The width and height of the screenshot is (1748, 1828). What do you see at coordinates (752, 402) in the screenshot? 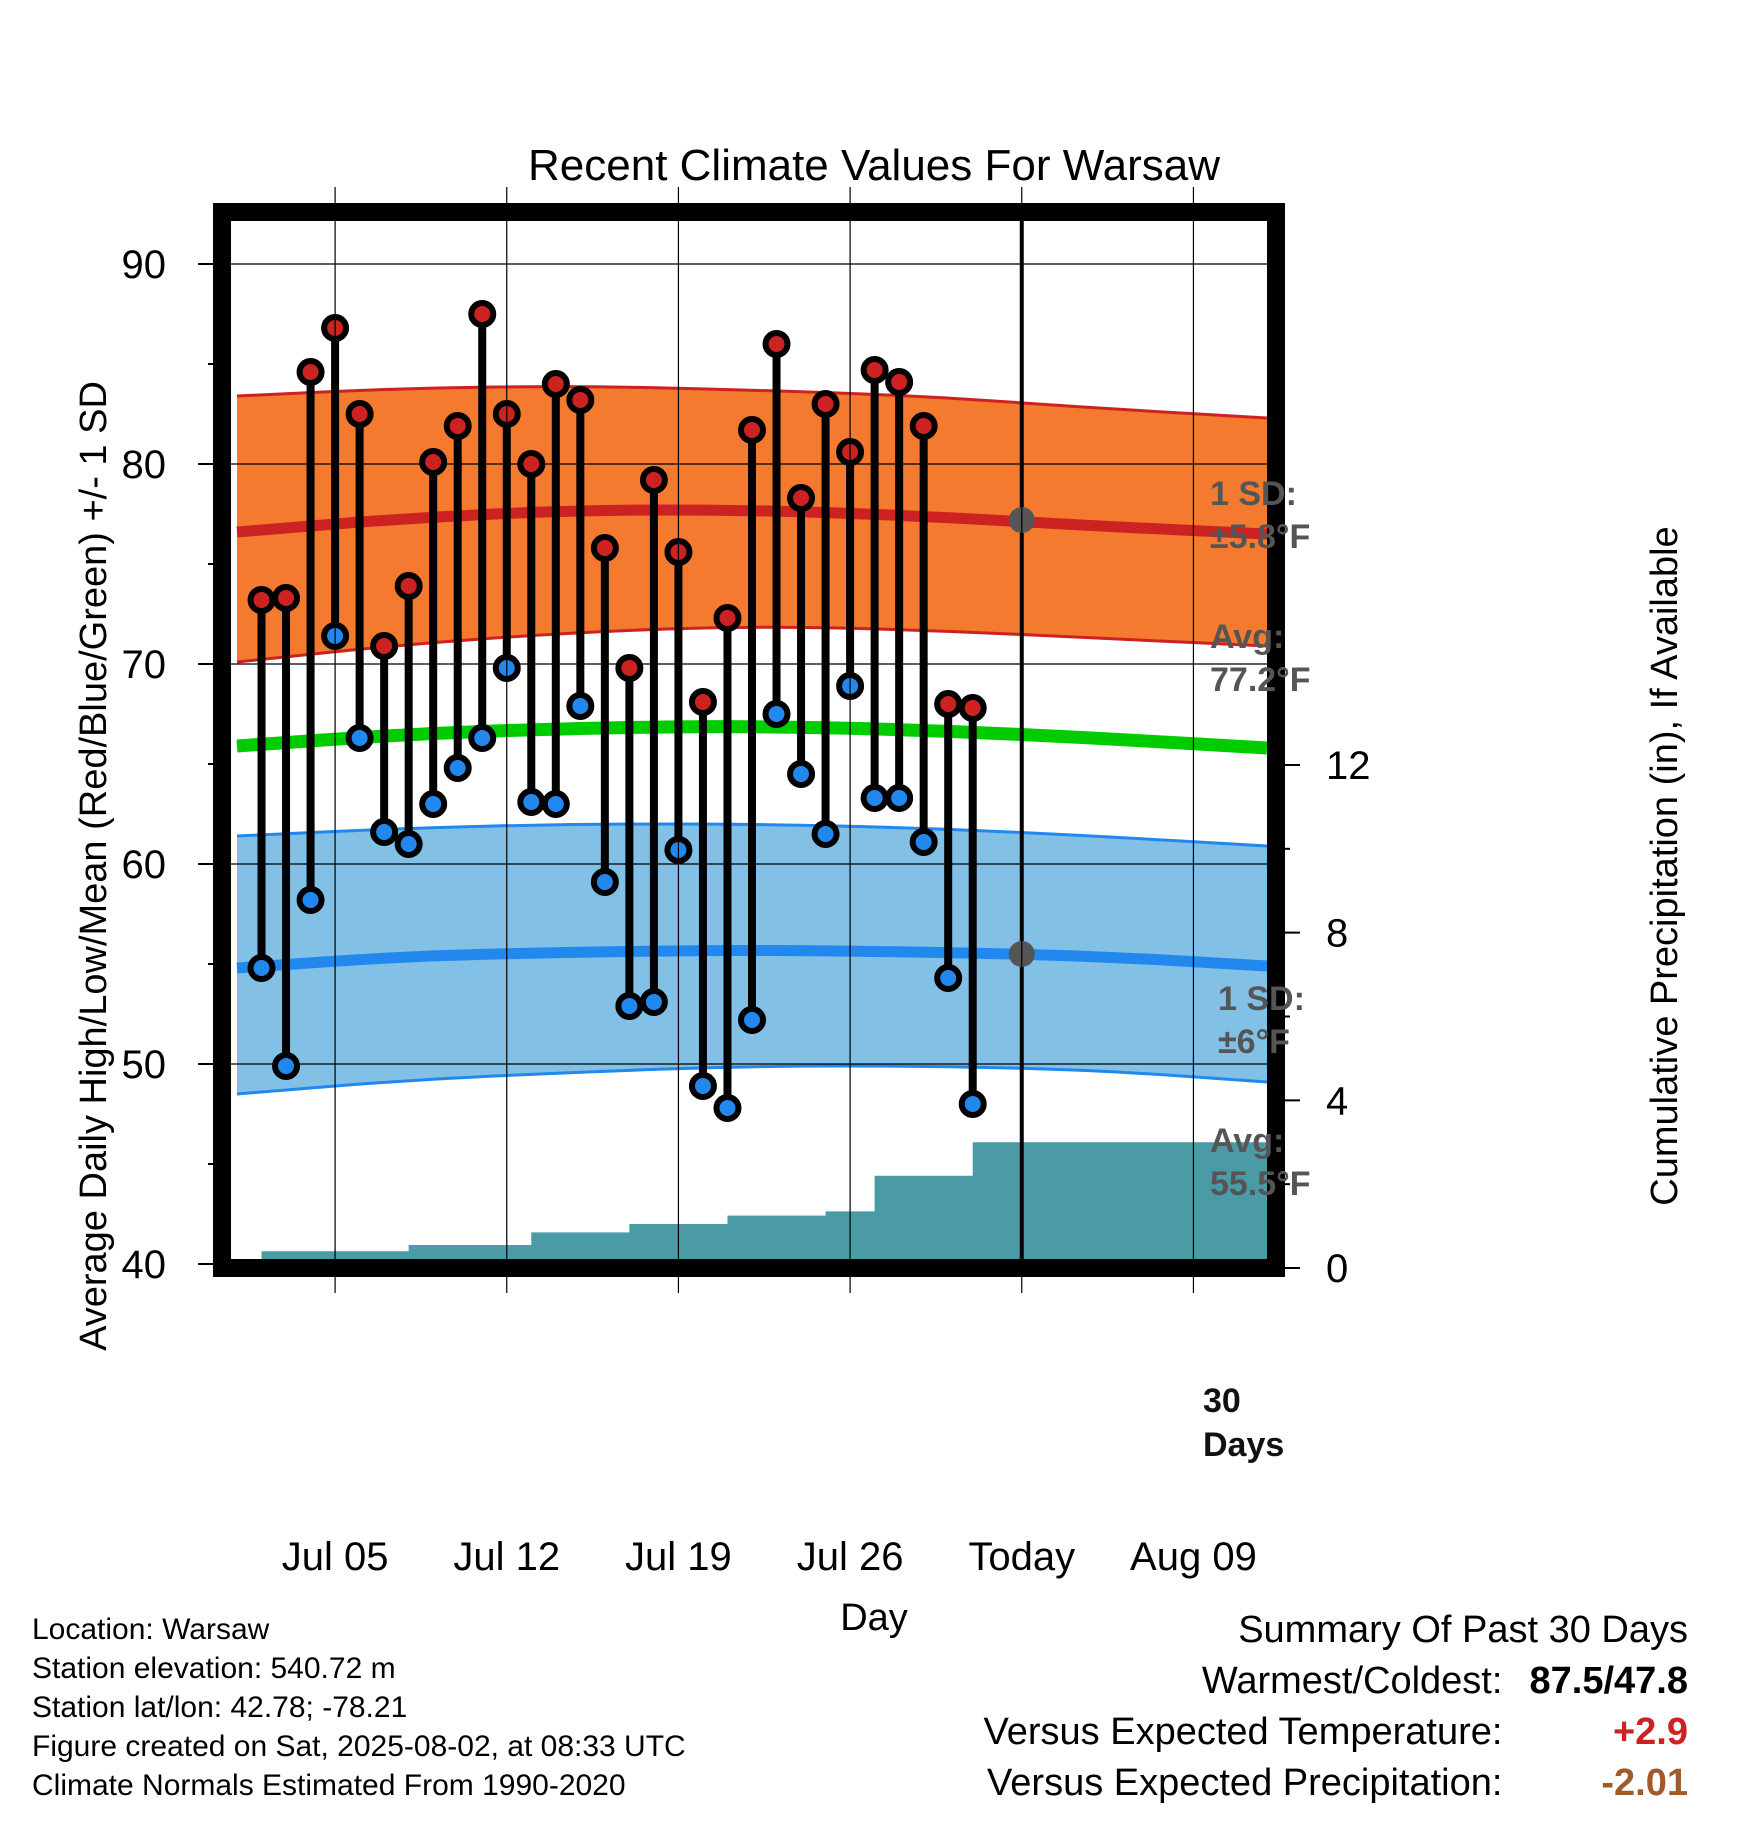
I see `high-upper-line` at bounding box center [752, 402].